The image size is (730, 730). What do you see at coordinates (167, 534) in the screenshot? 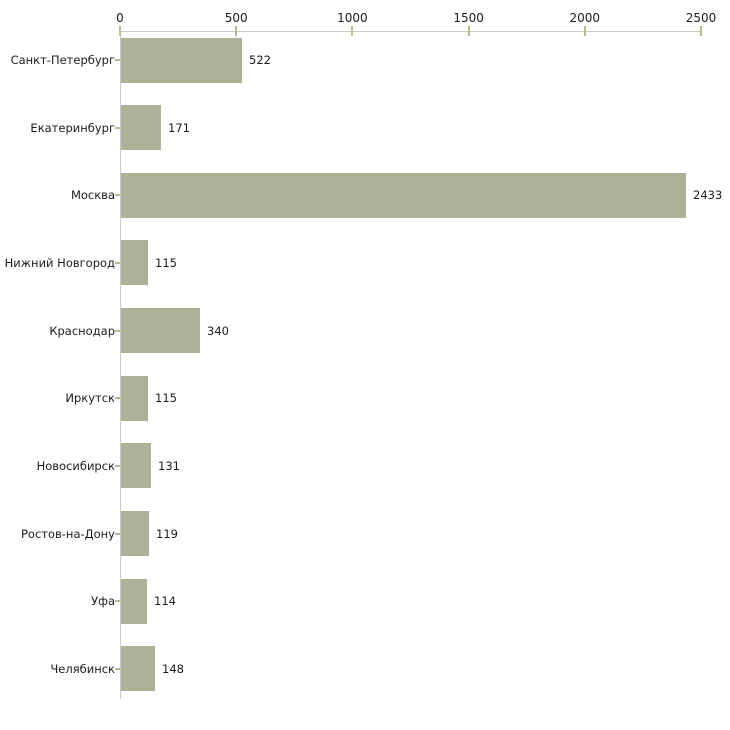
I see `value-label: 119` at bounding box center [167, 534].